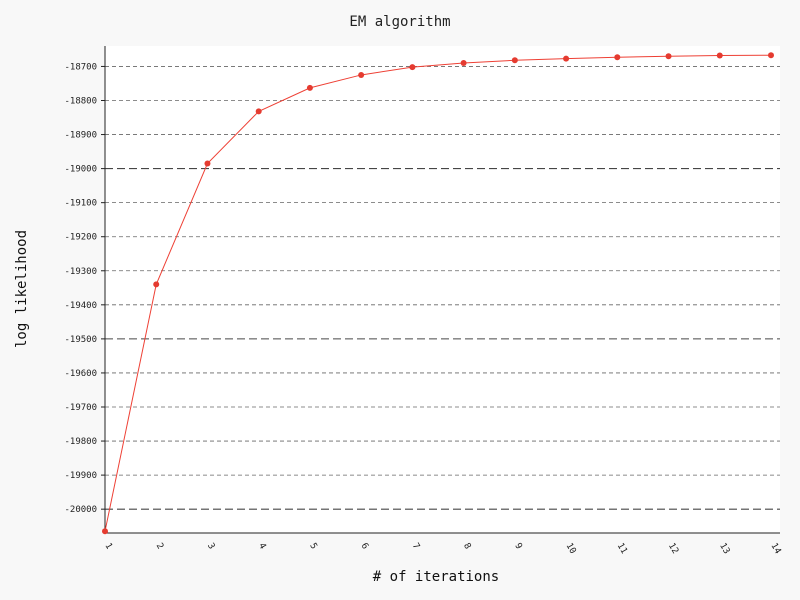  What do you see at coordinates (399, 22) in the screenshot?
I see `chart-title: EM algorithm` at bounding box center [399, 22].